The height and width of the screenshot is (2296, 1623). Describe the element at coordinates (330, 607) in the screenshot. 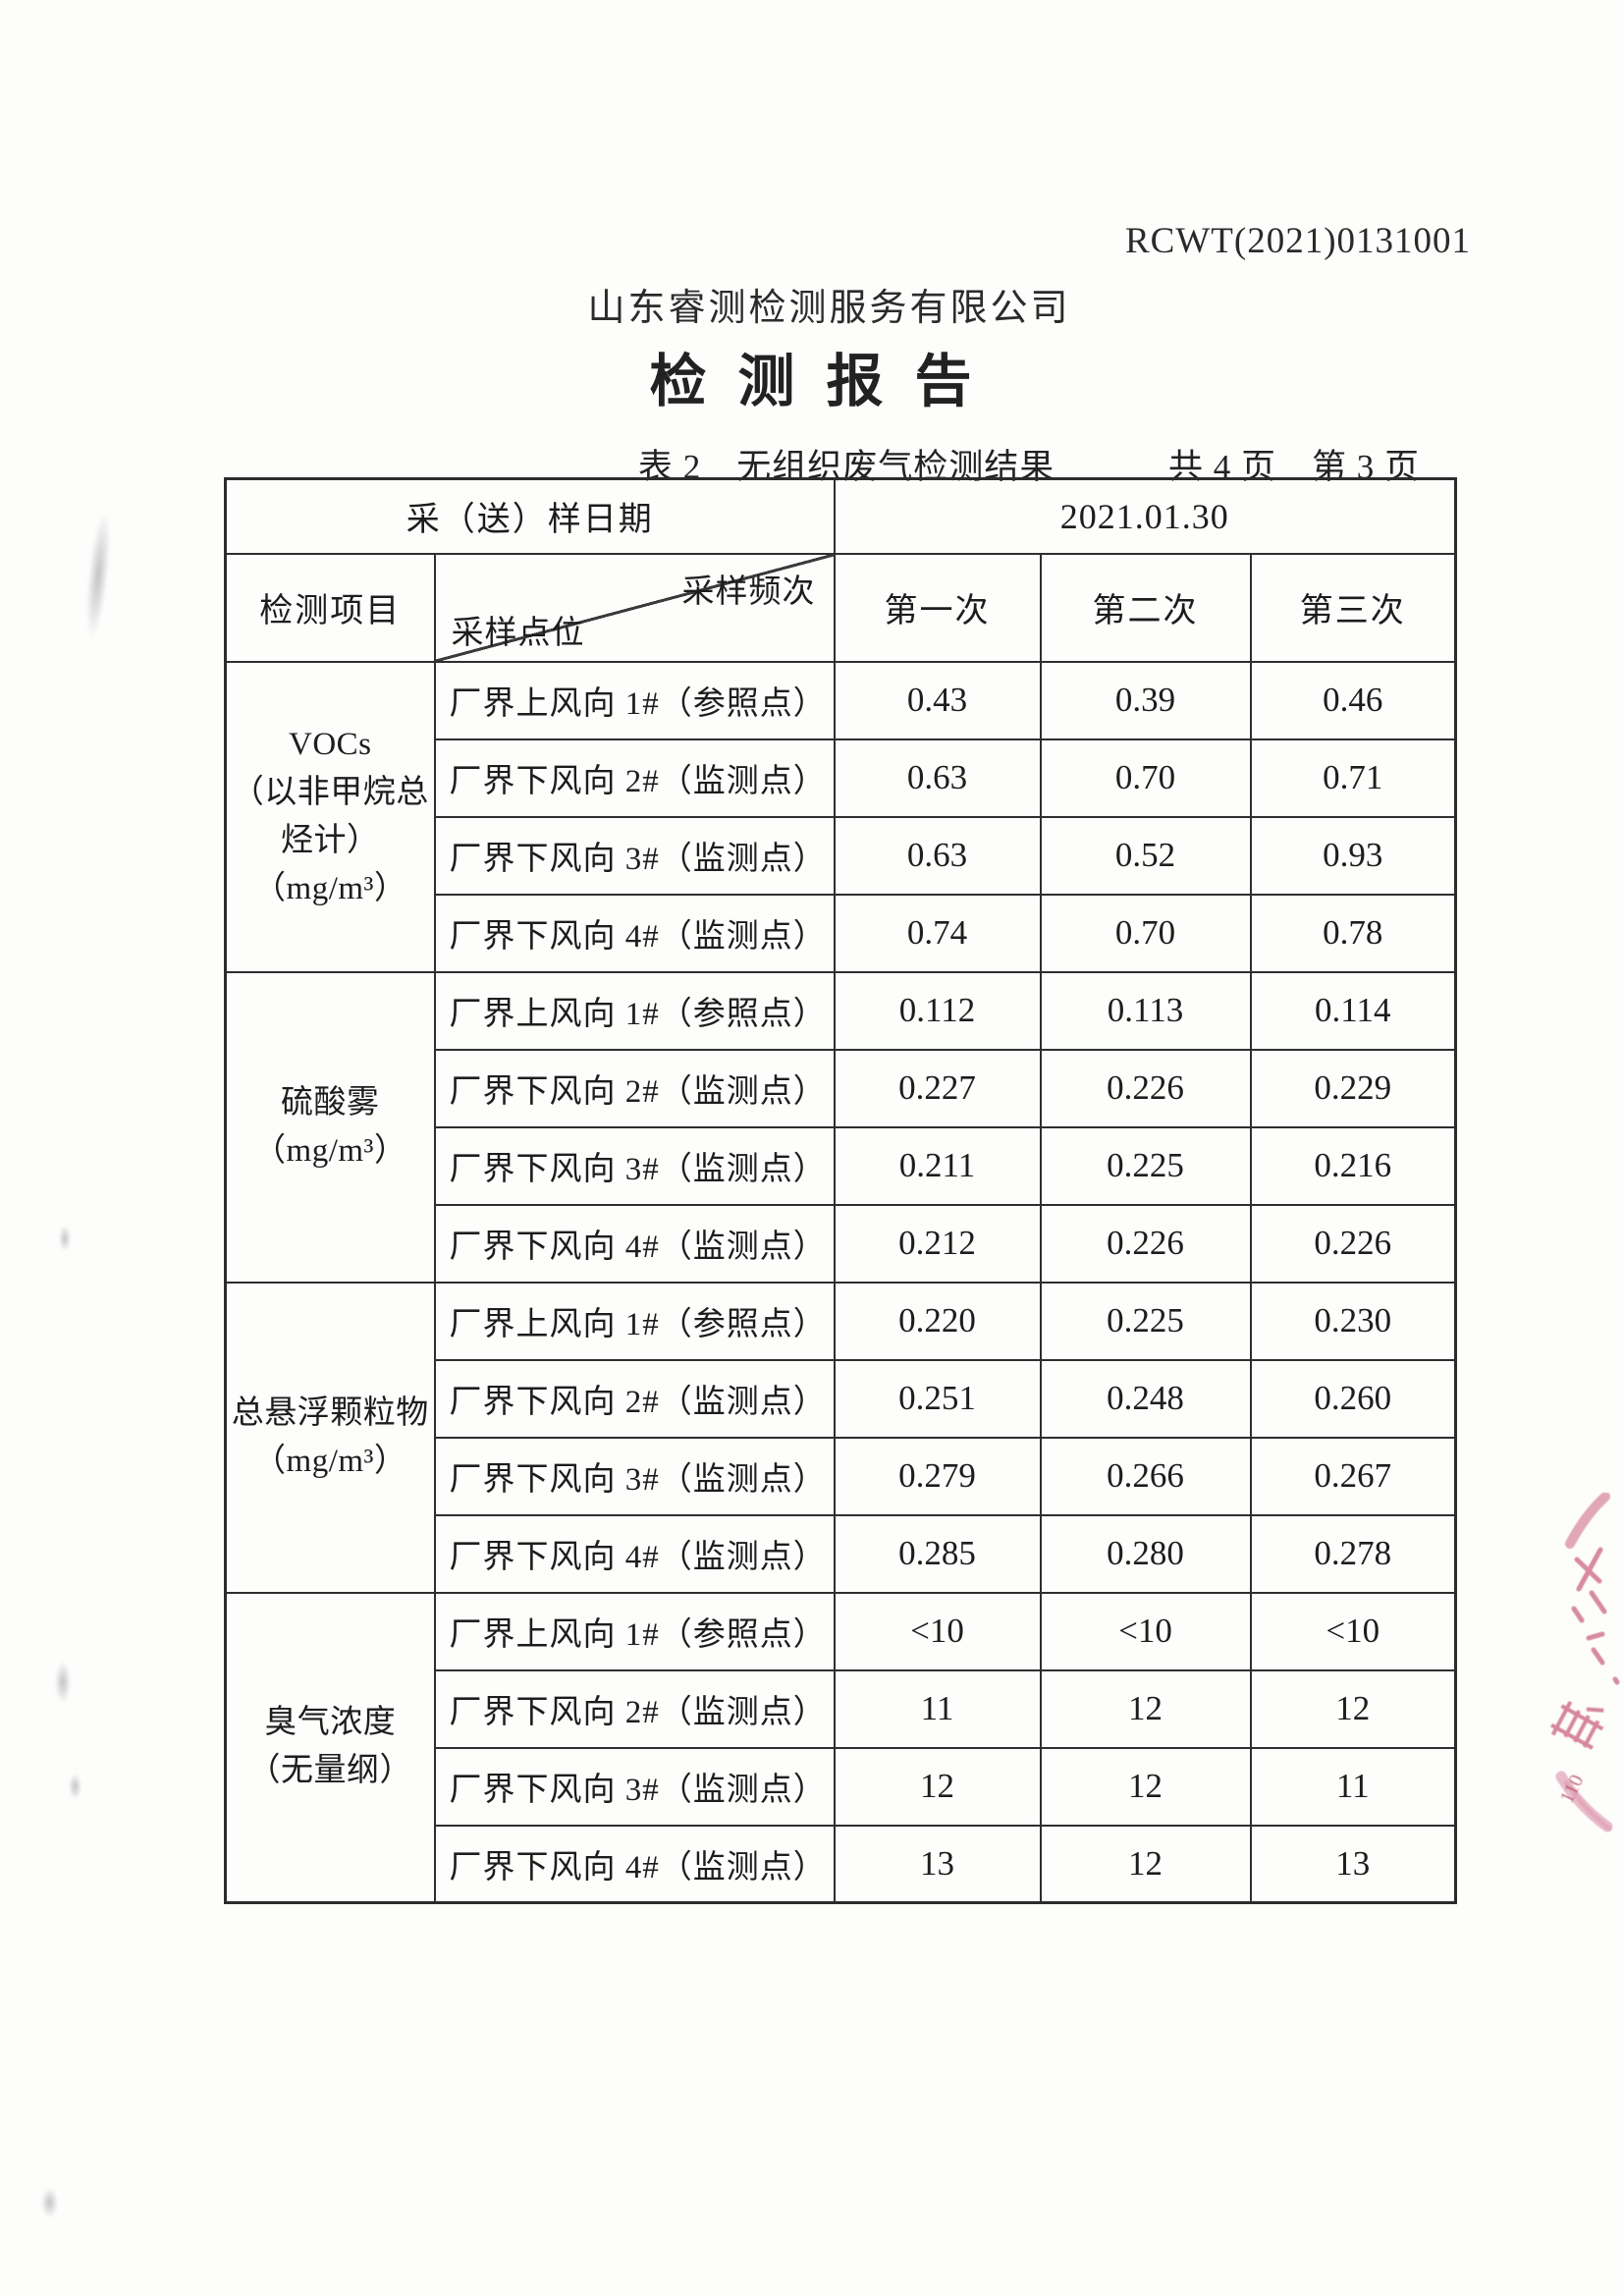

I see `item-column-header: 检测项目` at that location.